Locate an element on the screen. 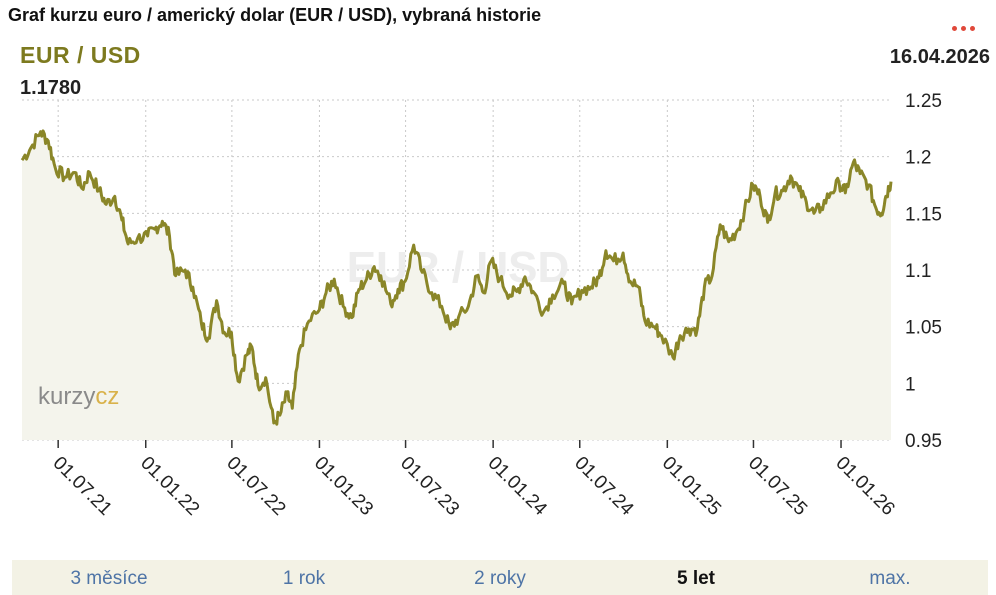 The height and width of the screenshot is (595, 996). x-tick-label: 01.07.21 is located at coordinates (82, 486).